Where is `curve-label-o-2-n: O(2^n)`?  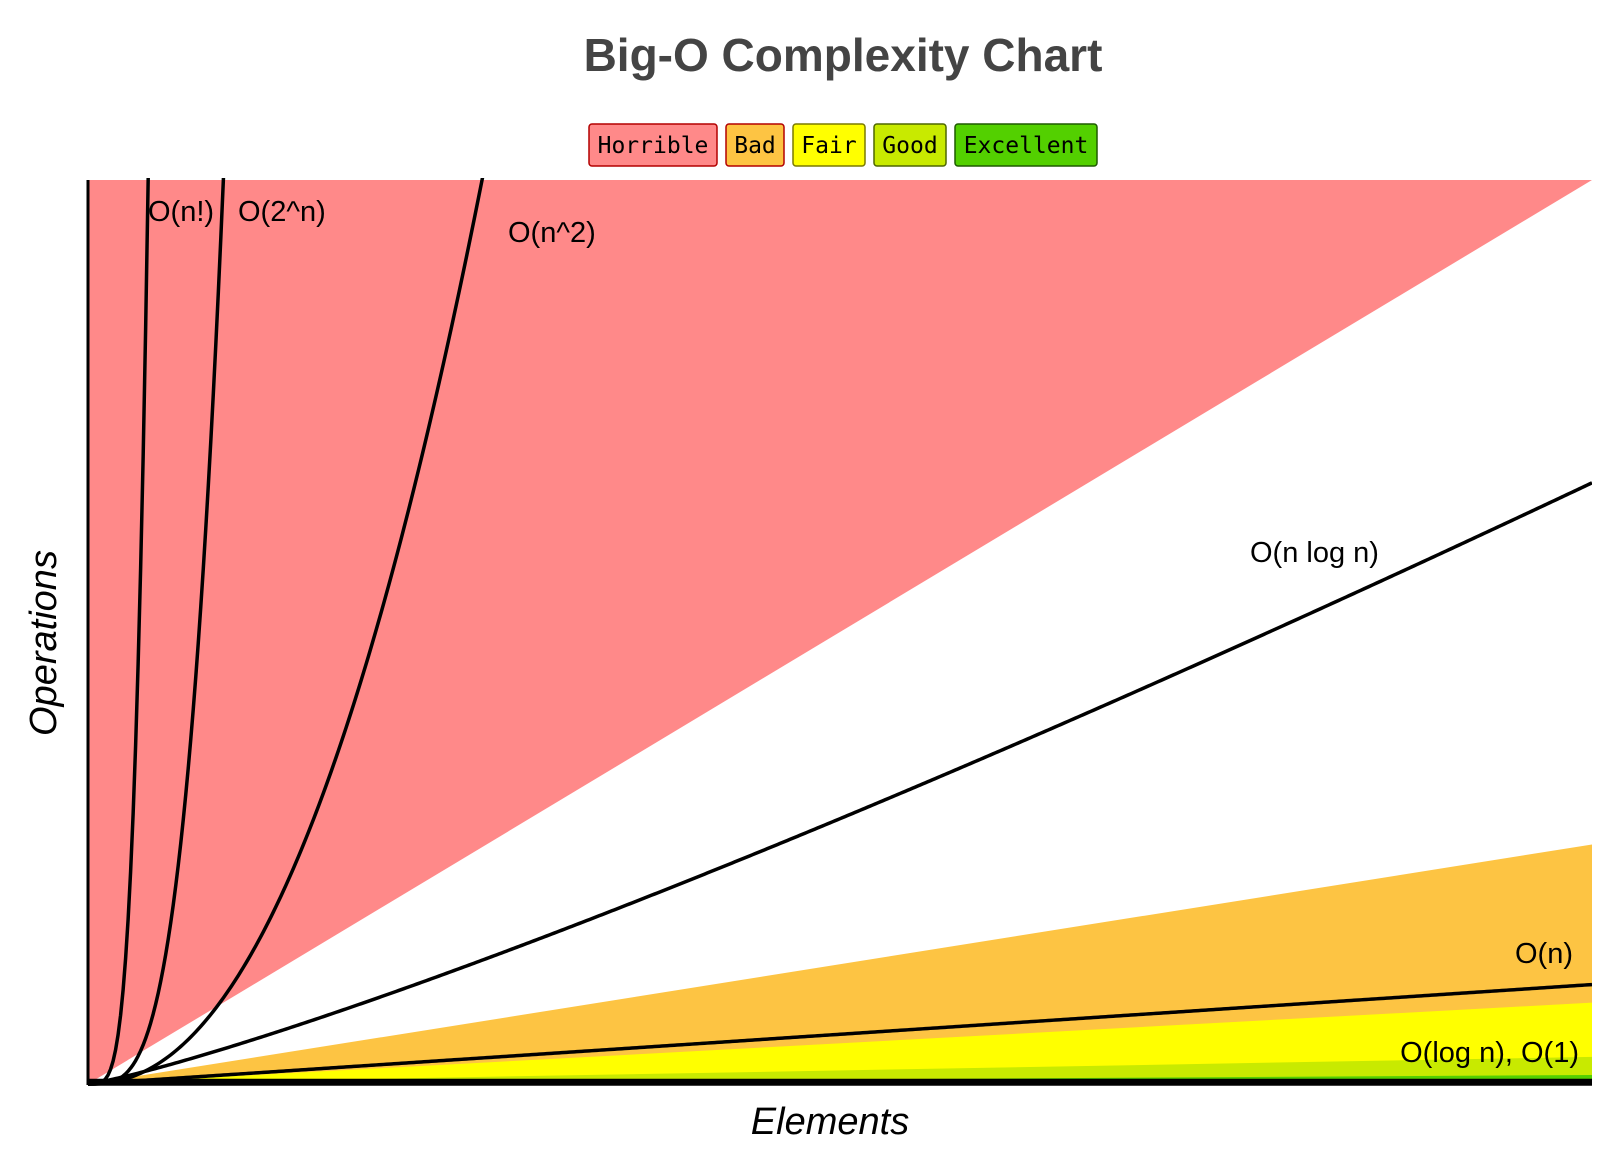 curve-label-o-2-n: O(2^n) is located at coordinates (282, 212).